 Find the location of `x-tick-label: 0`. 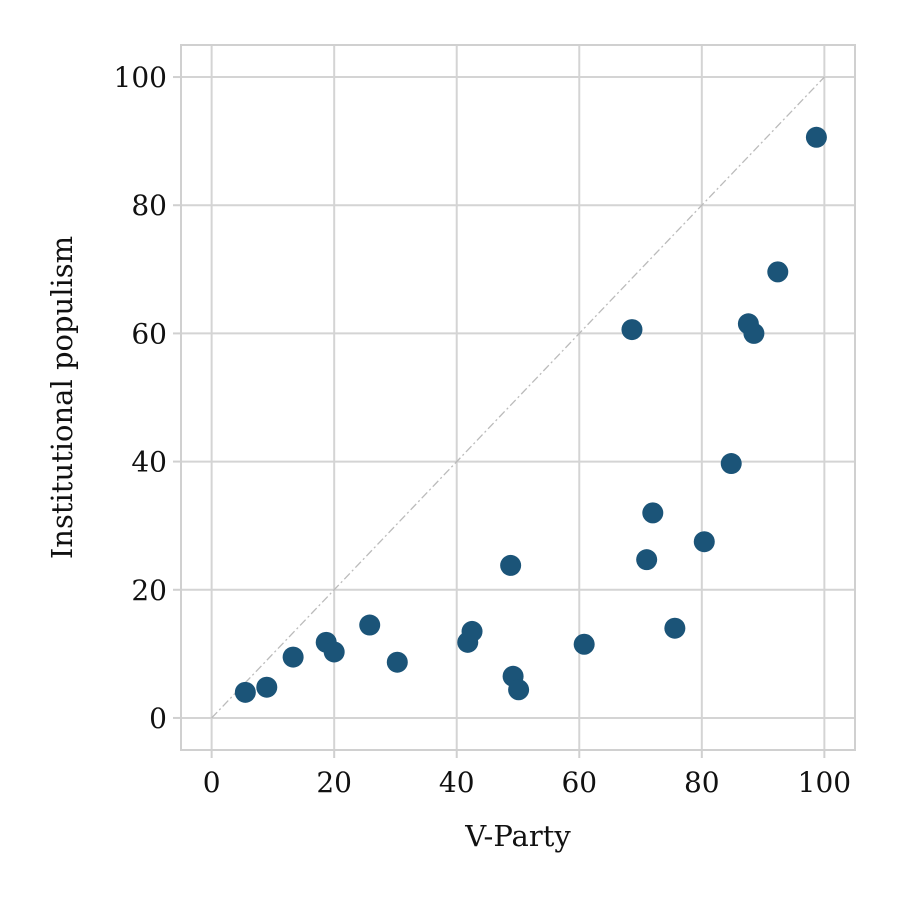

x-tick-label: 0 is located at coordinates (212, 782).